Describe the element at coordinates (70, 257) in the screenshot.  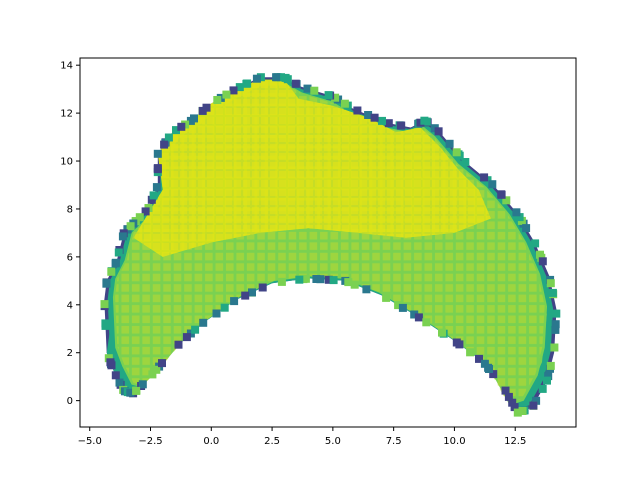
I see `y-tick-label: 6` at that location.